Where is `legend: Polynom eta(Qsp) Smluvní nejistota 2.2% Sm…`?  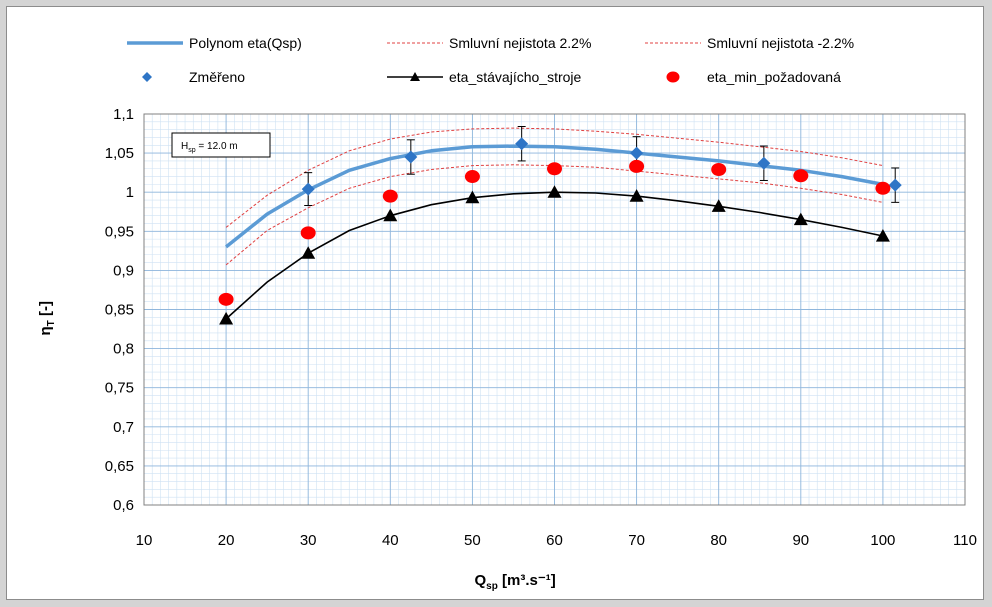 legend: Polynom eta(Qsp) Smluvní nejistota 2.2% Sm… is located at coordinates (490, 60).